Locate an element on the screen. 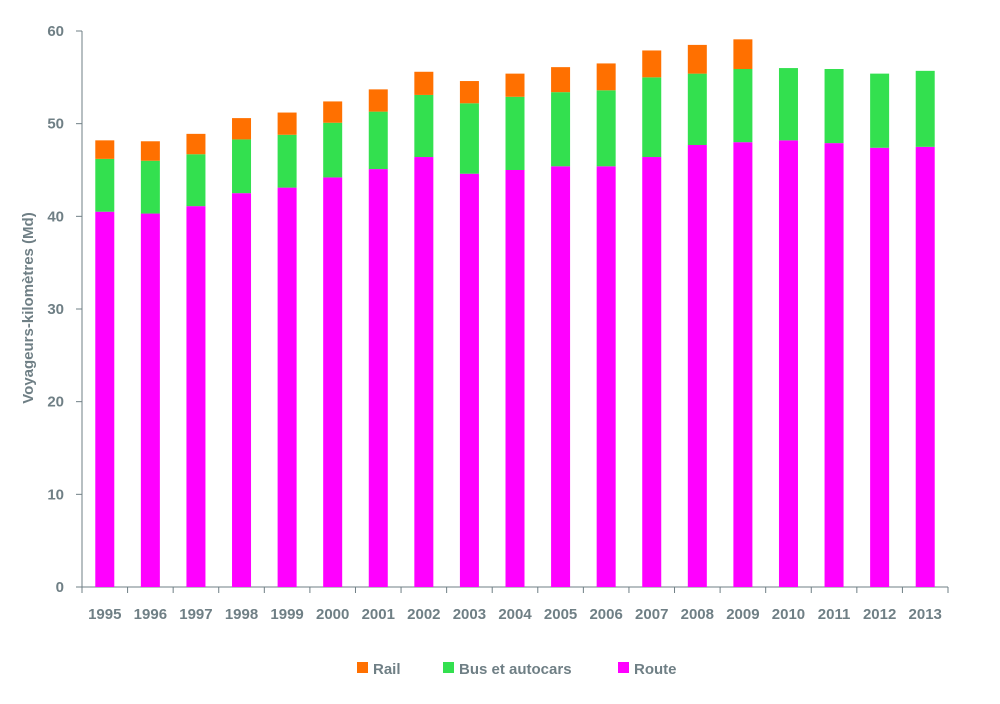 The width and height of the screenshot is (1000, 704). legend-swatch-bus-et-autocars is located at coordinates (448, 667).